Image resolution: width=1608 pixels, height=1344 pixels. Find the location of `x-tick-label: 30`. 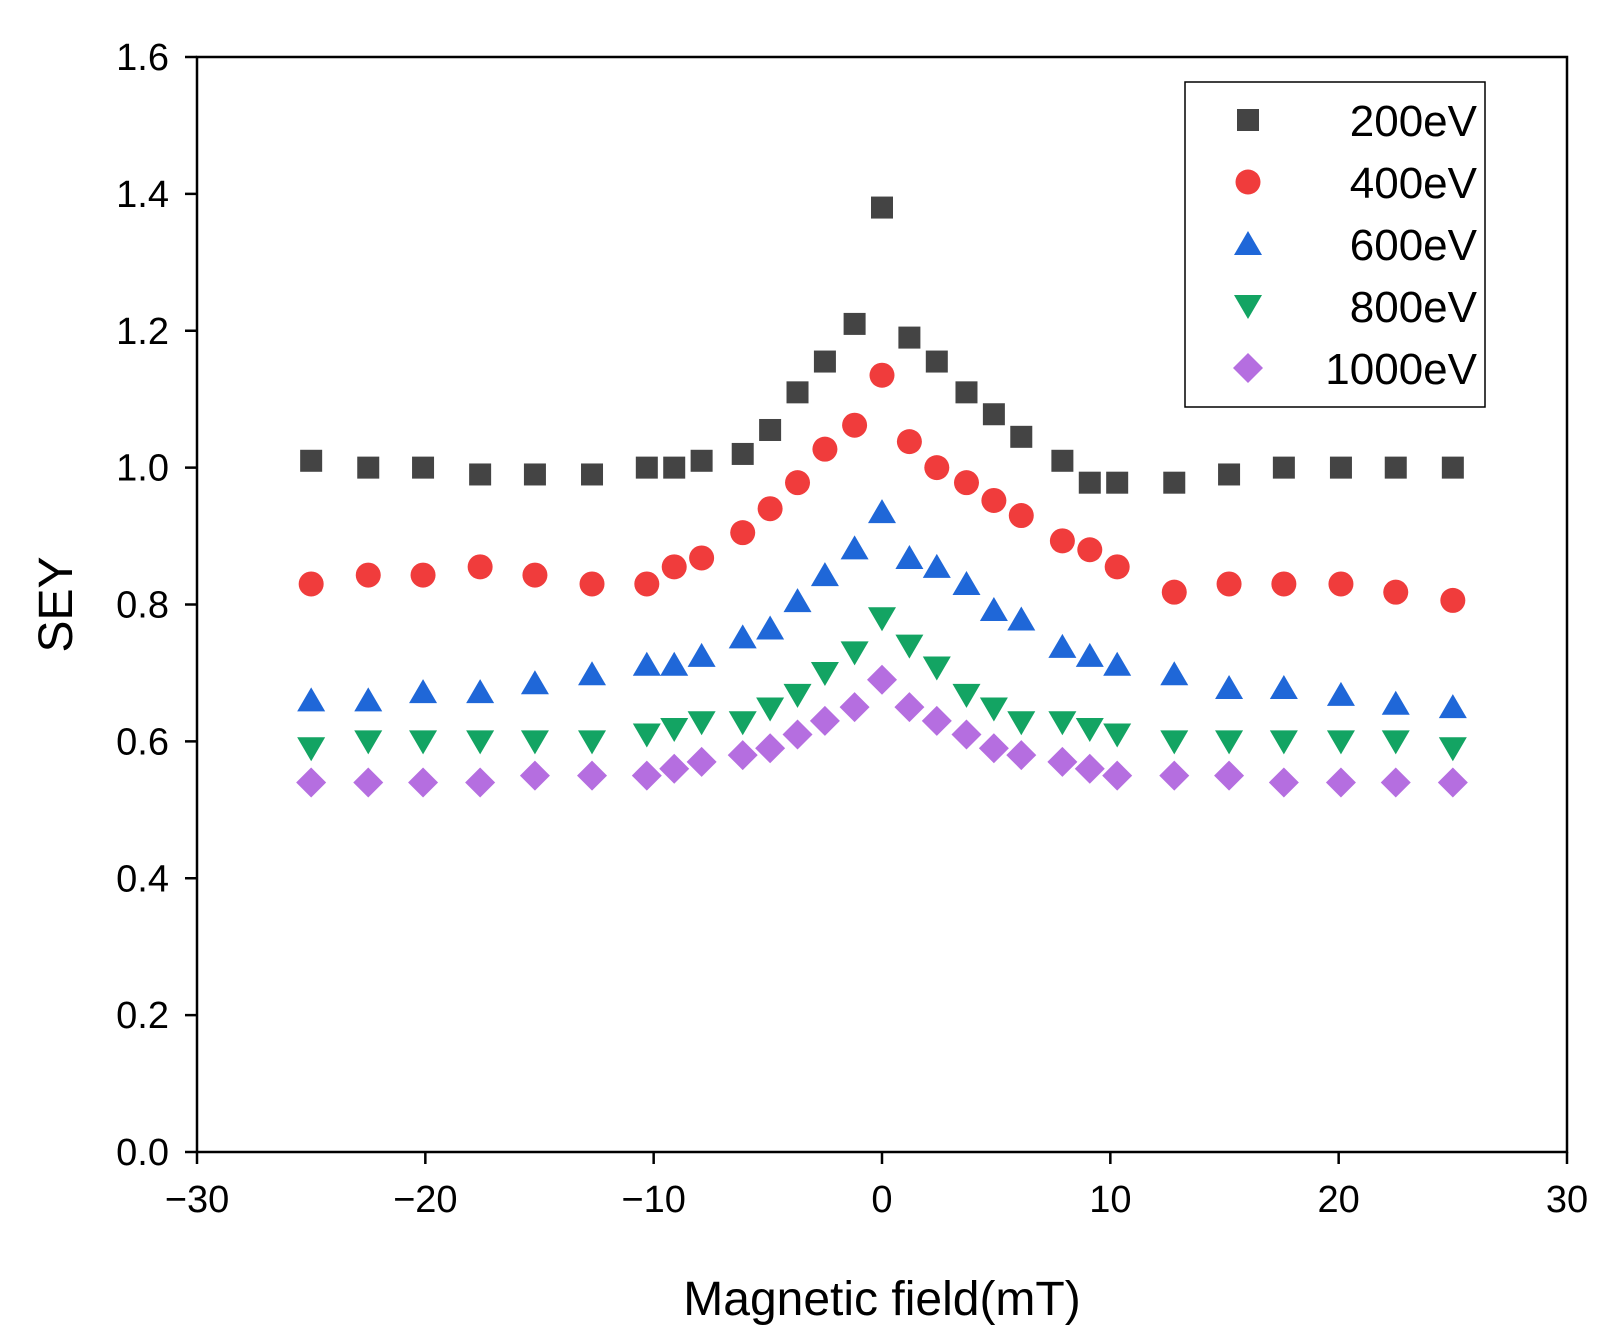

x-tick-label: 30 is located at coordinates (1567, 1200).